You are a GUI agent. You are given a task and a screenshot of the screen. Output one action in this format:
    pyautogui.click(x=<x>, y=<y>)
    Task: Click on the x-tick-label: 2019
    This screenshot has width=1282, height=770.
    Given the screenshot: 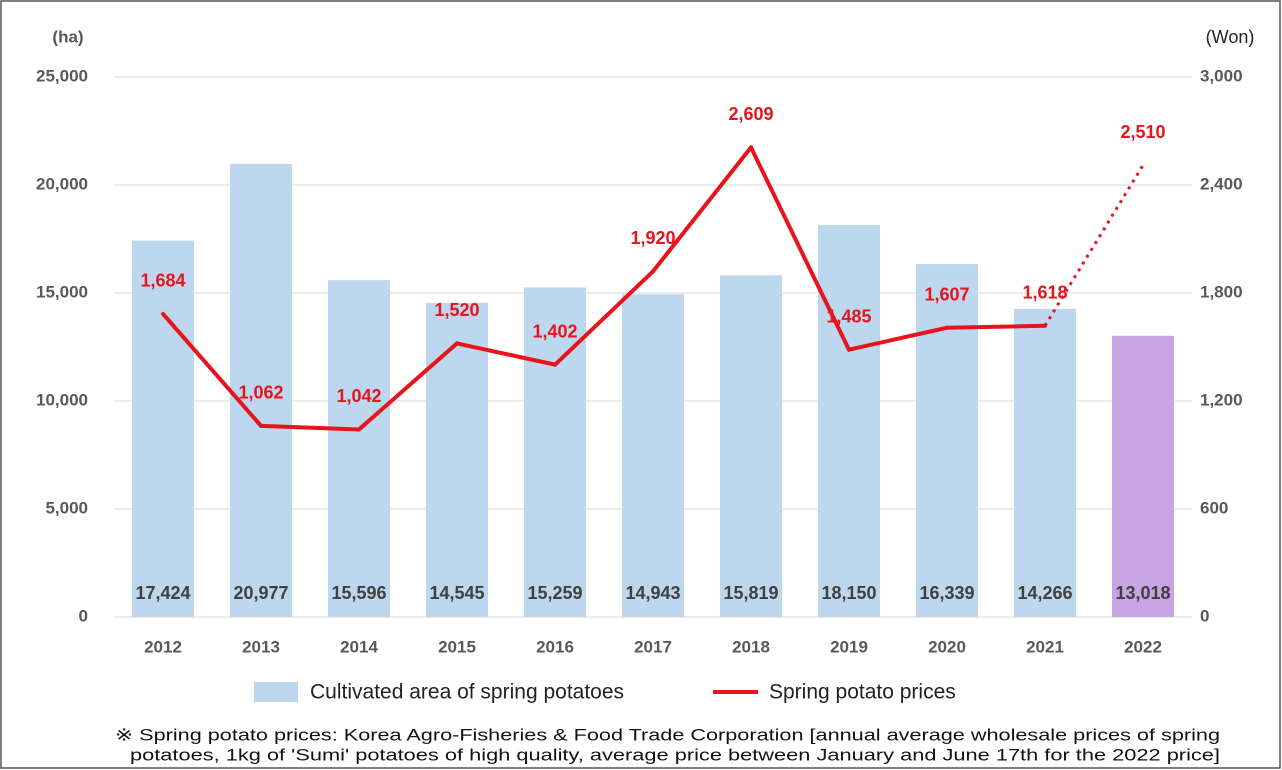 What is the action you would take?
    pyautogui.click(x=849, y=646)
    